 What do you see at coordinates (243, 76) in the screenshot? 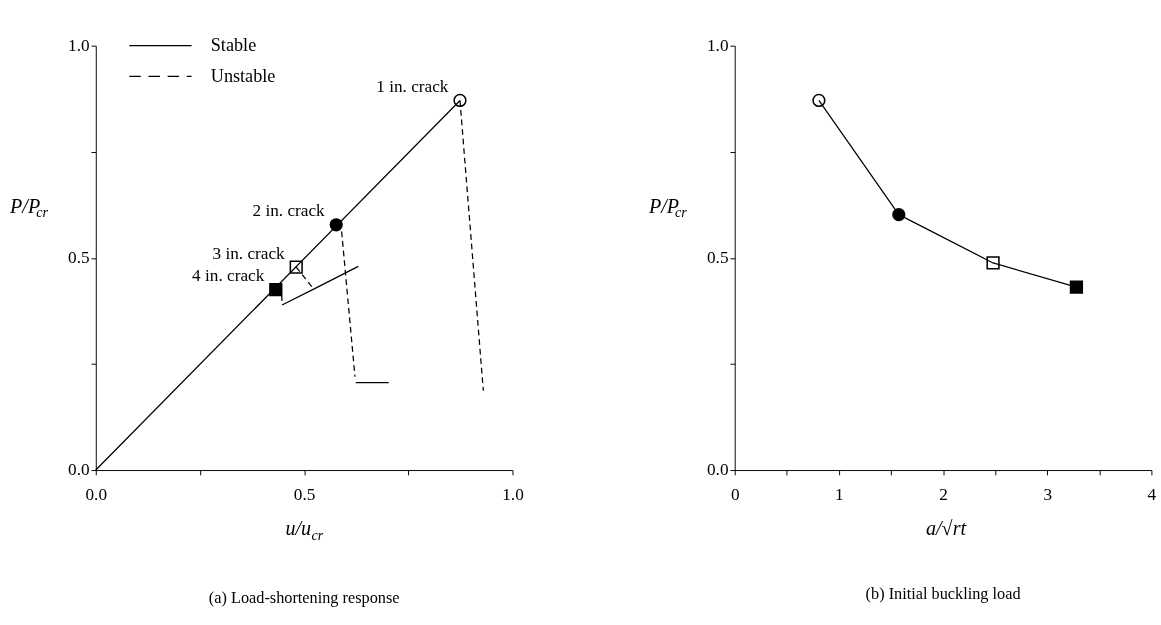
I see `legend-label: Unstable` at bounding box center [243, 76].